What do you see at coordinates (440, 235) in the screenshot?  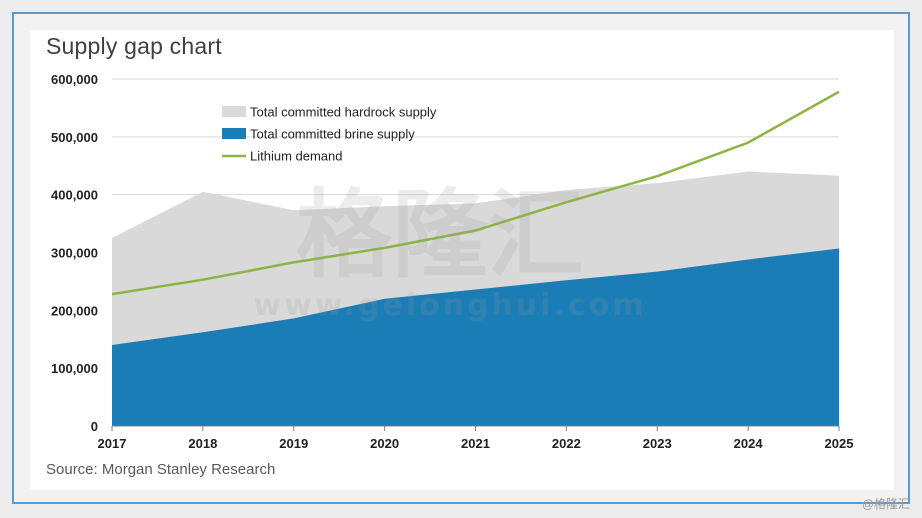 I see `watermark-text: 格隆汇` at bounding box center [440, 235].